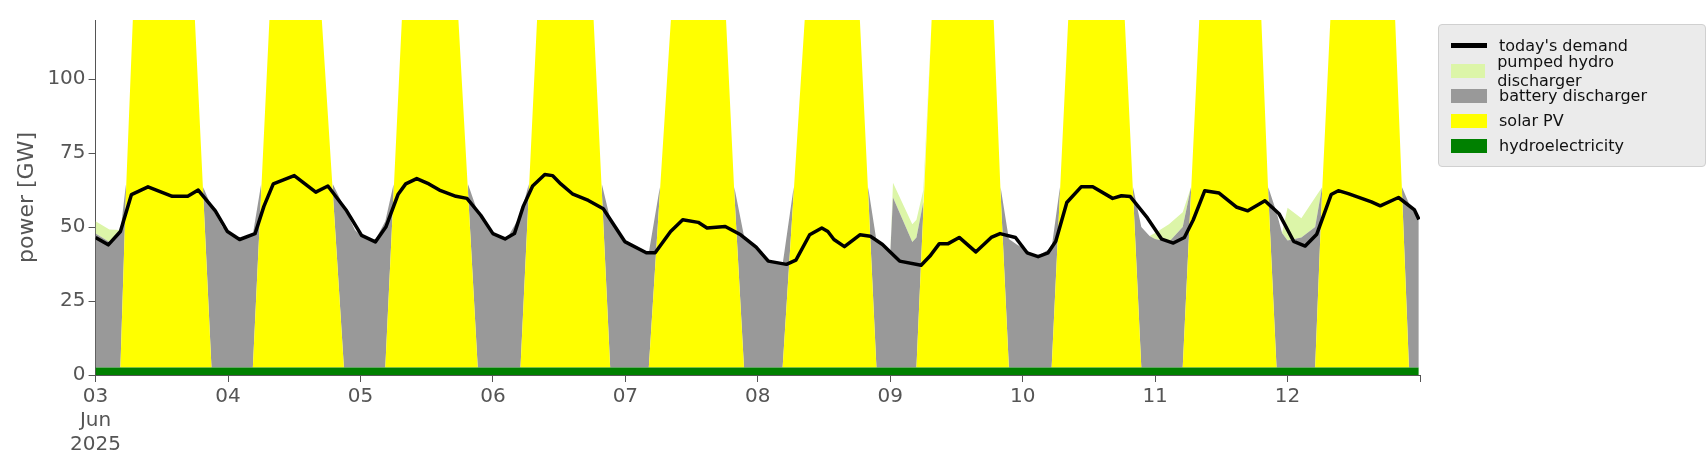 This screenshot has height=460, width=1706. Describe the element at coordinates (228, 395) in the screenshot. I see `x-tick-label: 04` at that location.